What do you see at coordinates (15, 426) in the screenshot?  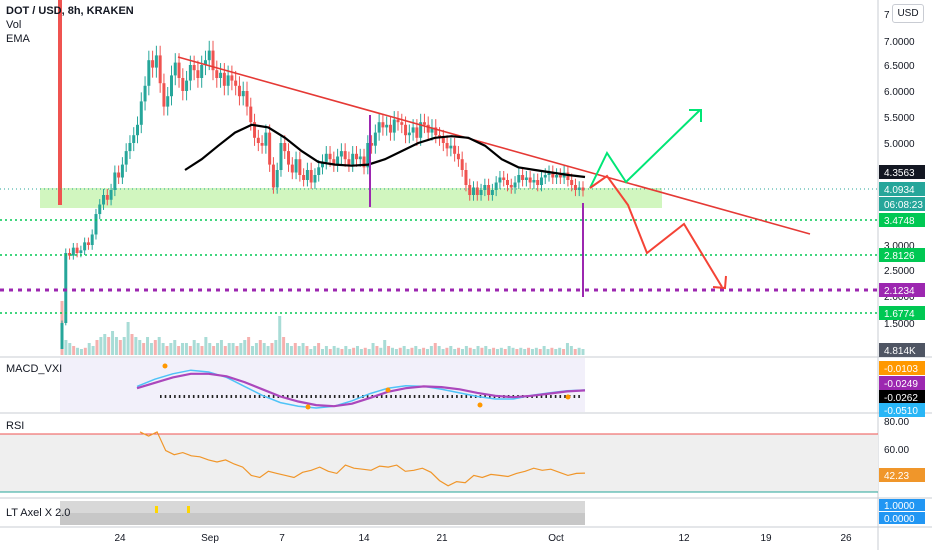 I see `rsi-pane-label: RSI` at bounding box center [15, 426].